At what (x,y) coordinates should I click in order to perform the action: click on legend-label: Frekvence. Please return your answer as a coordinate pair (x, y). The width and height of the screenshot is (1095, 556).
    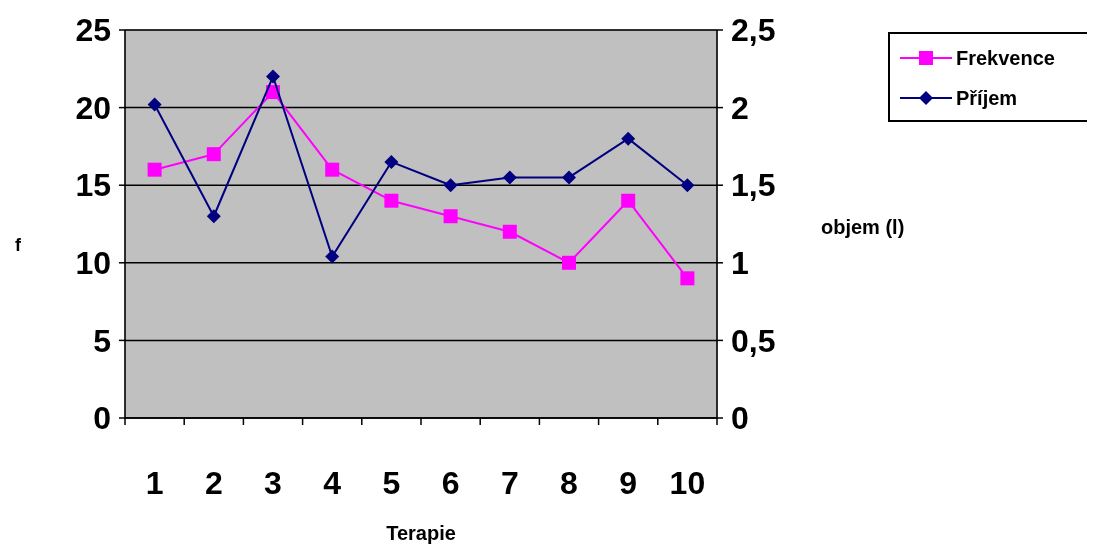
    Looking at the image, I should click on (1005, 58).